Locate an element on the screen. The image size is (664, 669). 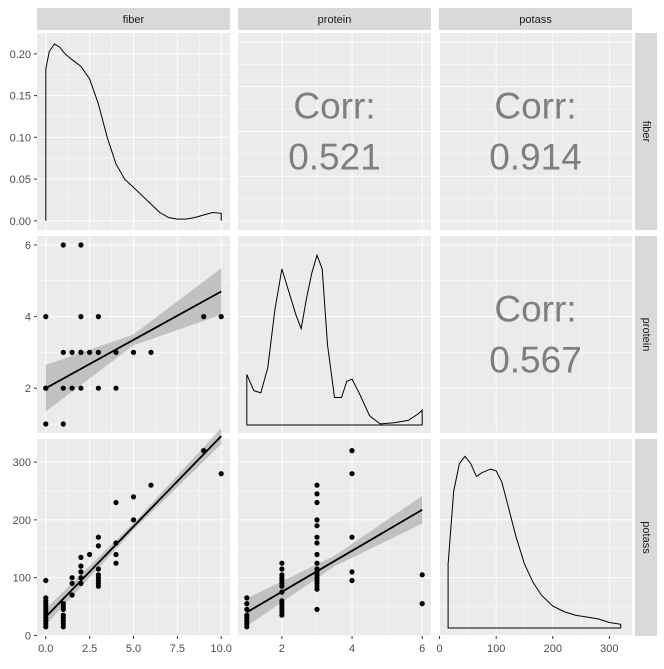
tick-label-y: 6 is located at coordinates (28, 246).